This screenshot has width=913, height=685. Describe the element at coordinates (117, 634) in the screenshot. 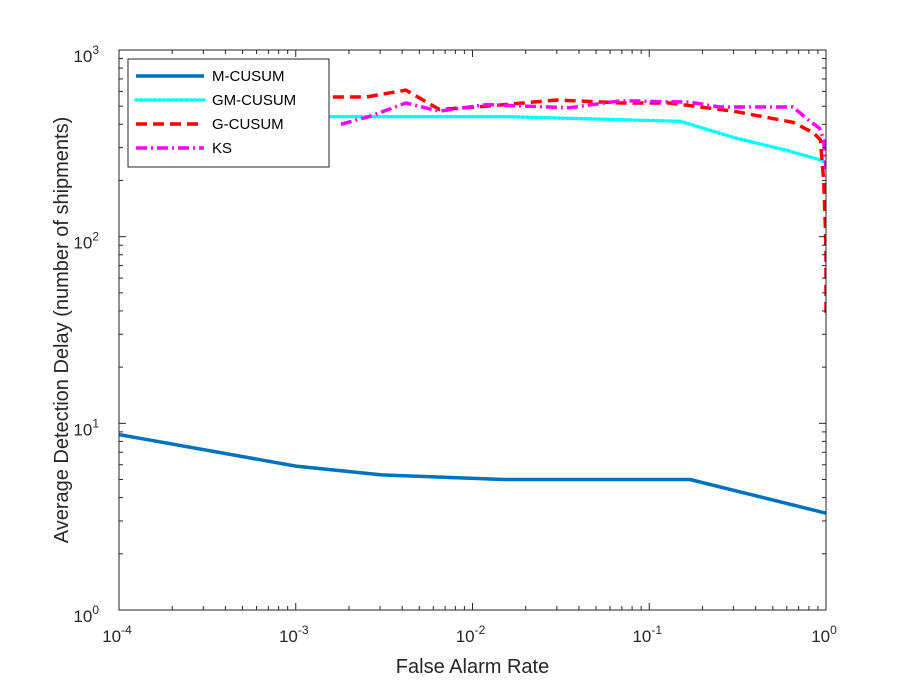

I see `x-tick-label: 10⁻⁴` at that location.